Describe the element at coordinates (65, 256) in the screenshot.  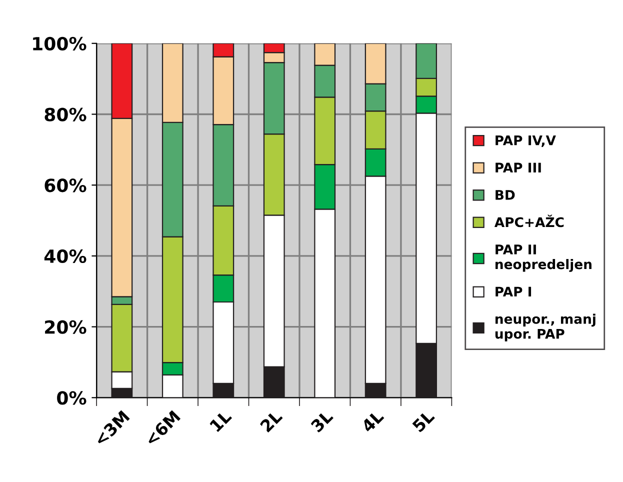
I see `y-tick-label: 40%` at that location.